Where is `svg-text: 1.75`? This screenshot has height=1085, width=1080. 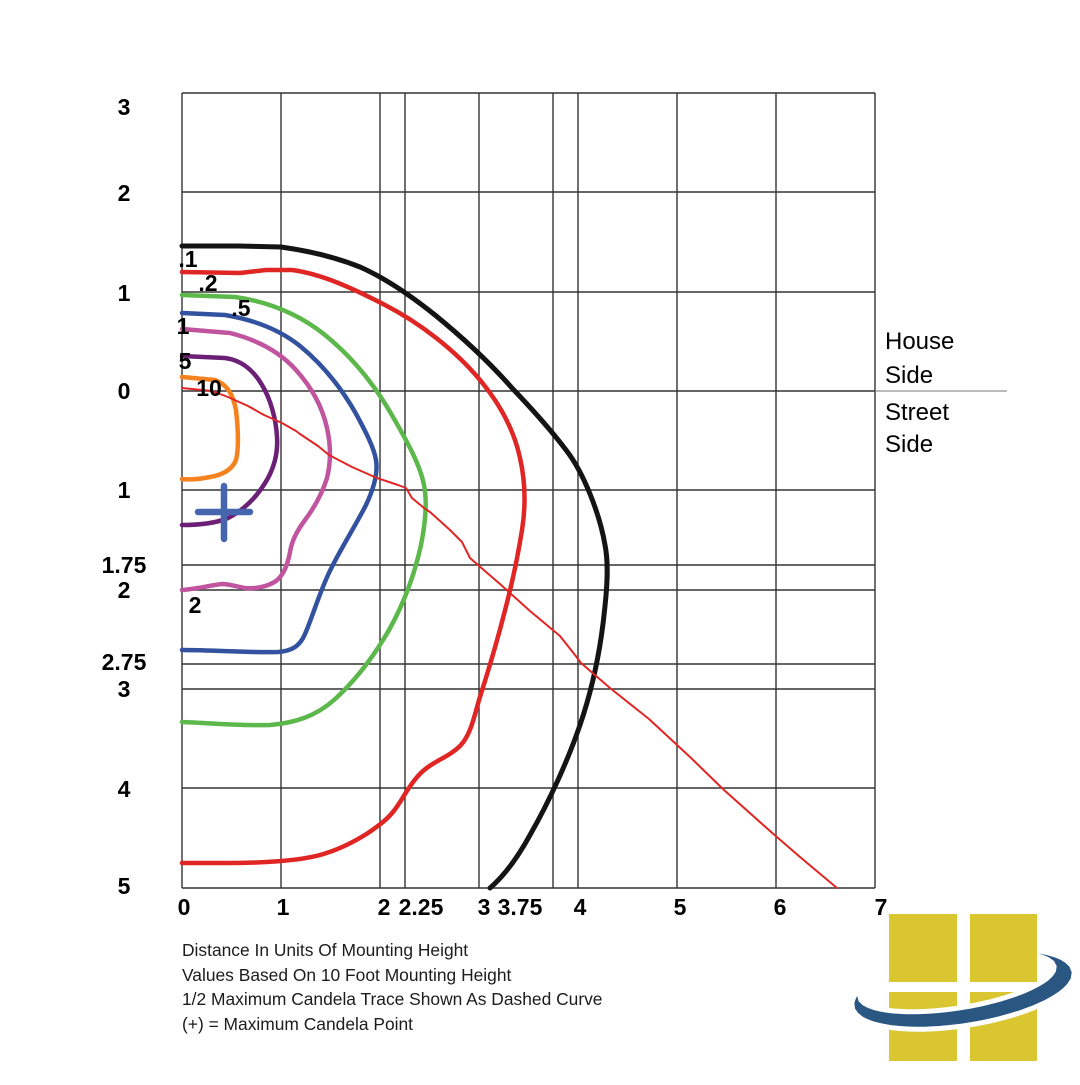 svg-text: 1.75 is located at coordinates (124, 565).